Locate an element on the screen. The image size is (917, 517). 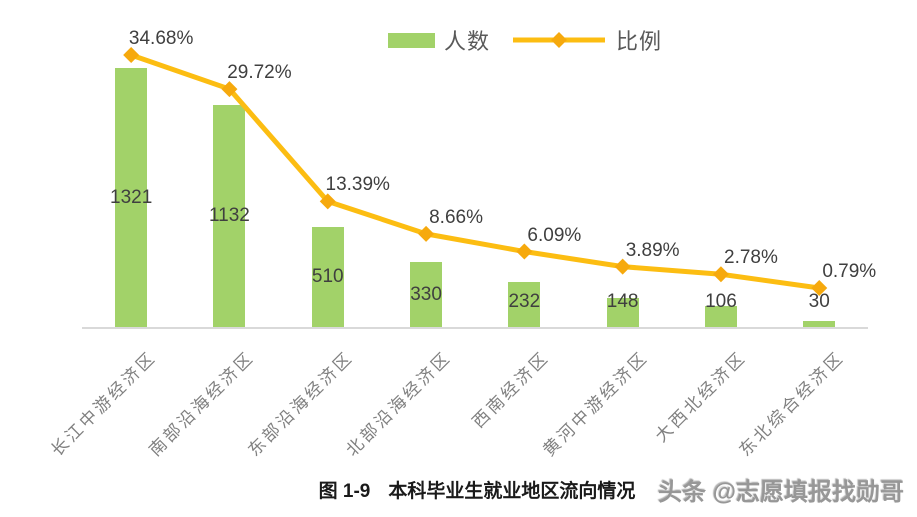
legend-bar-label: 人数 is located at coordinates (467, 41).